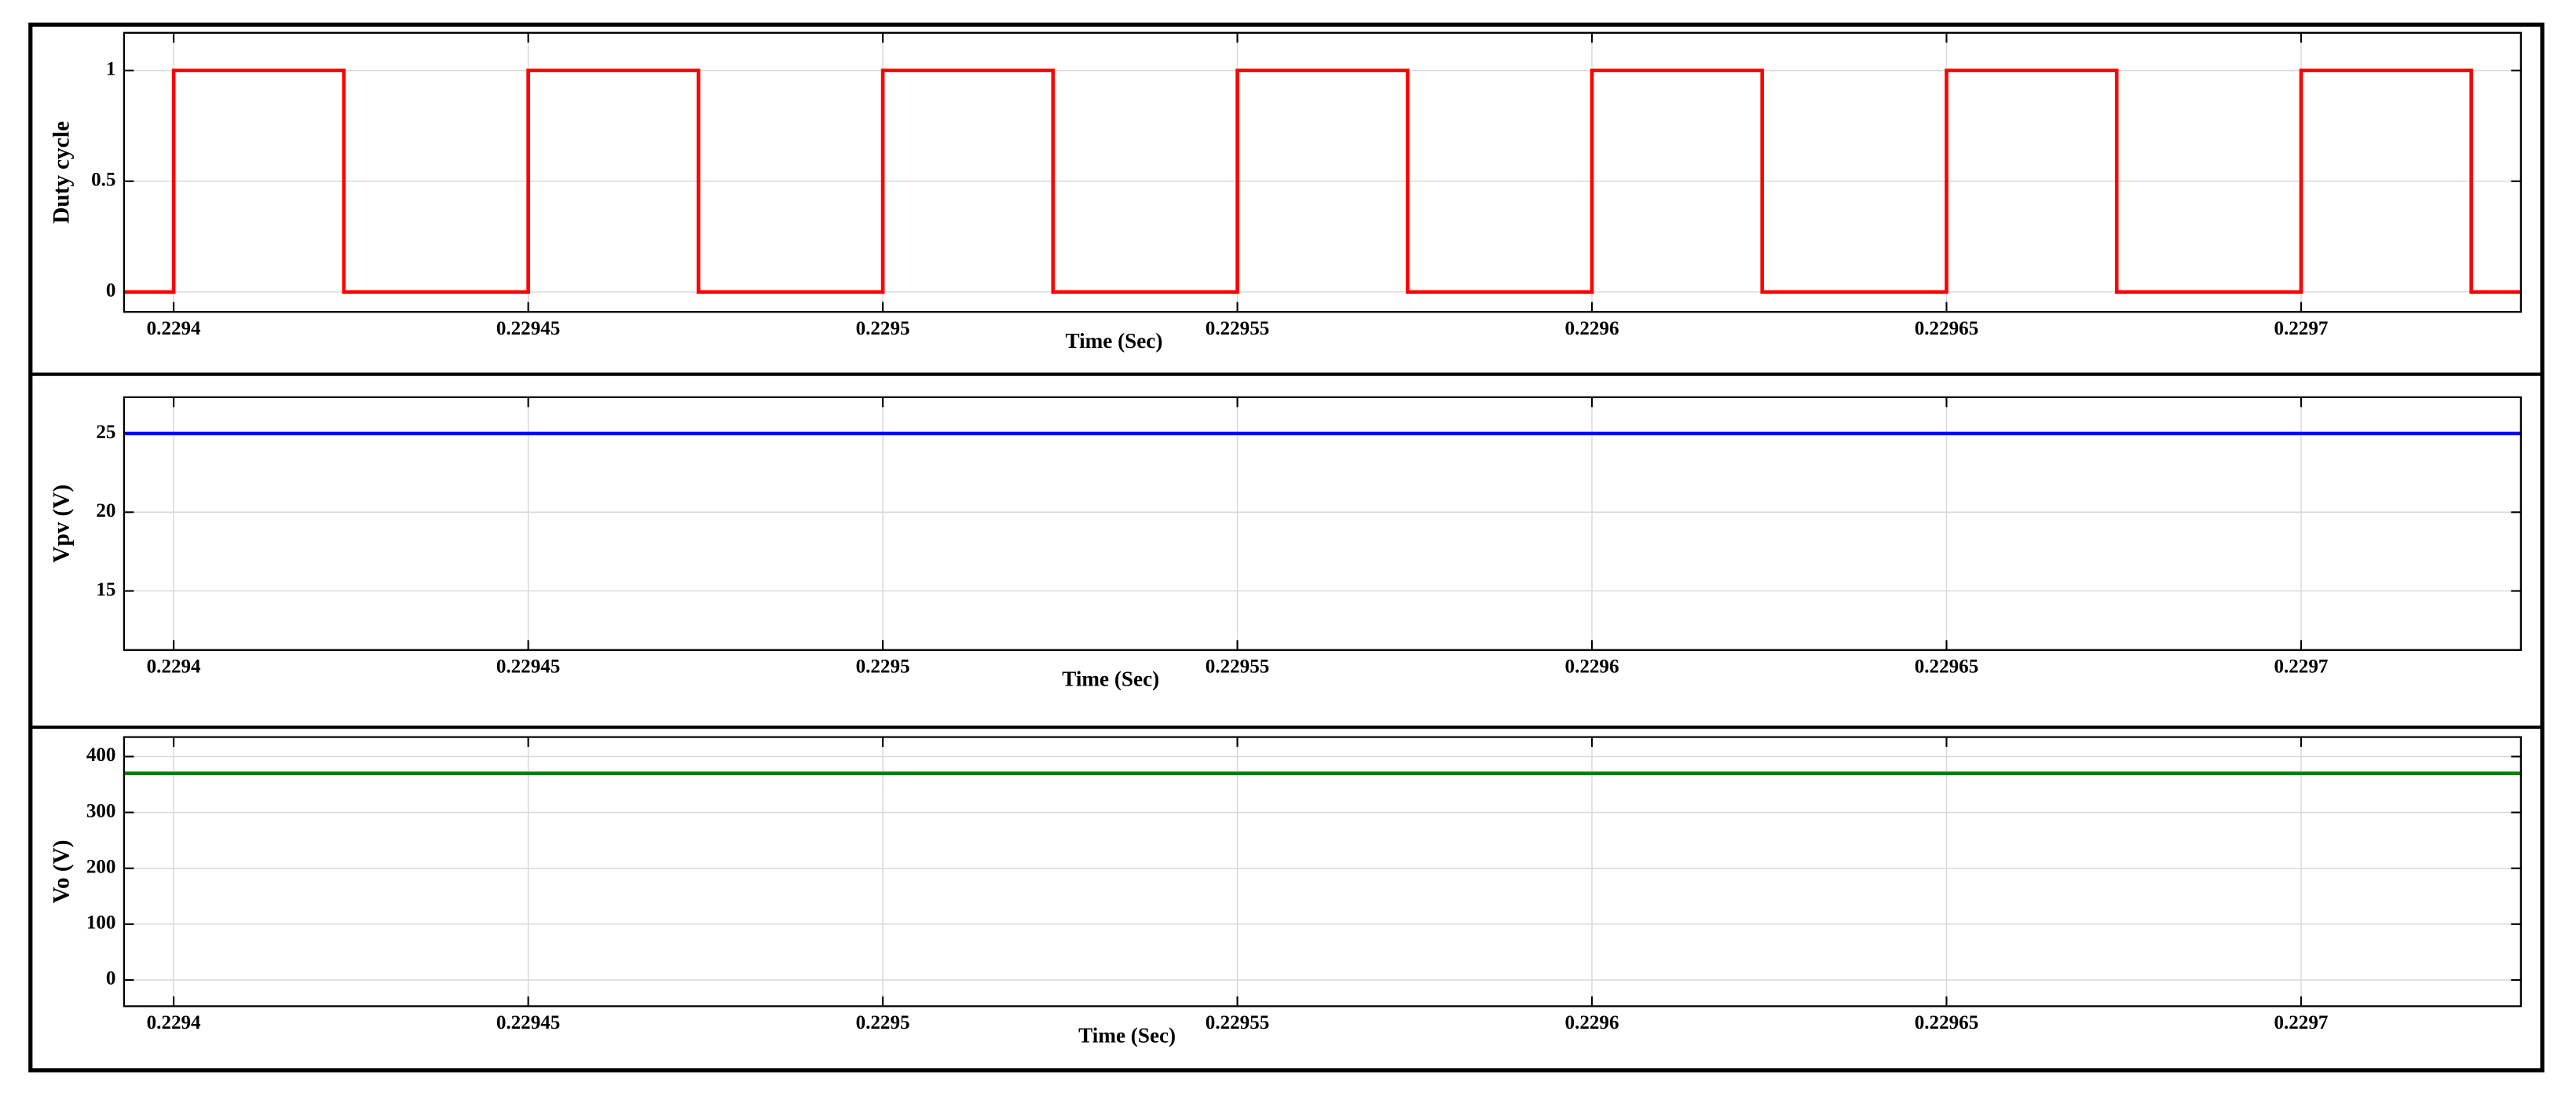 The width and height of the screenshot is (2576, 1108). Describe the element at coordinates (62, 524) in the screenshot. I see `y-axis-title: Vpv (V)` at that location.